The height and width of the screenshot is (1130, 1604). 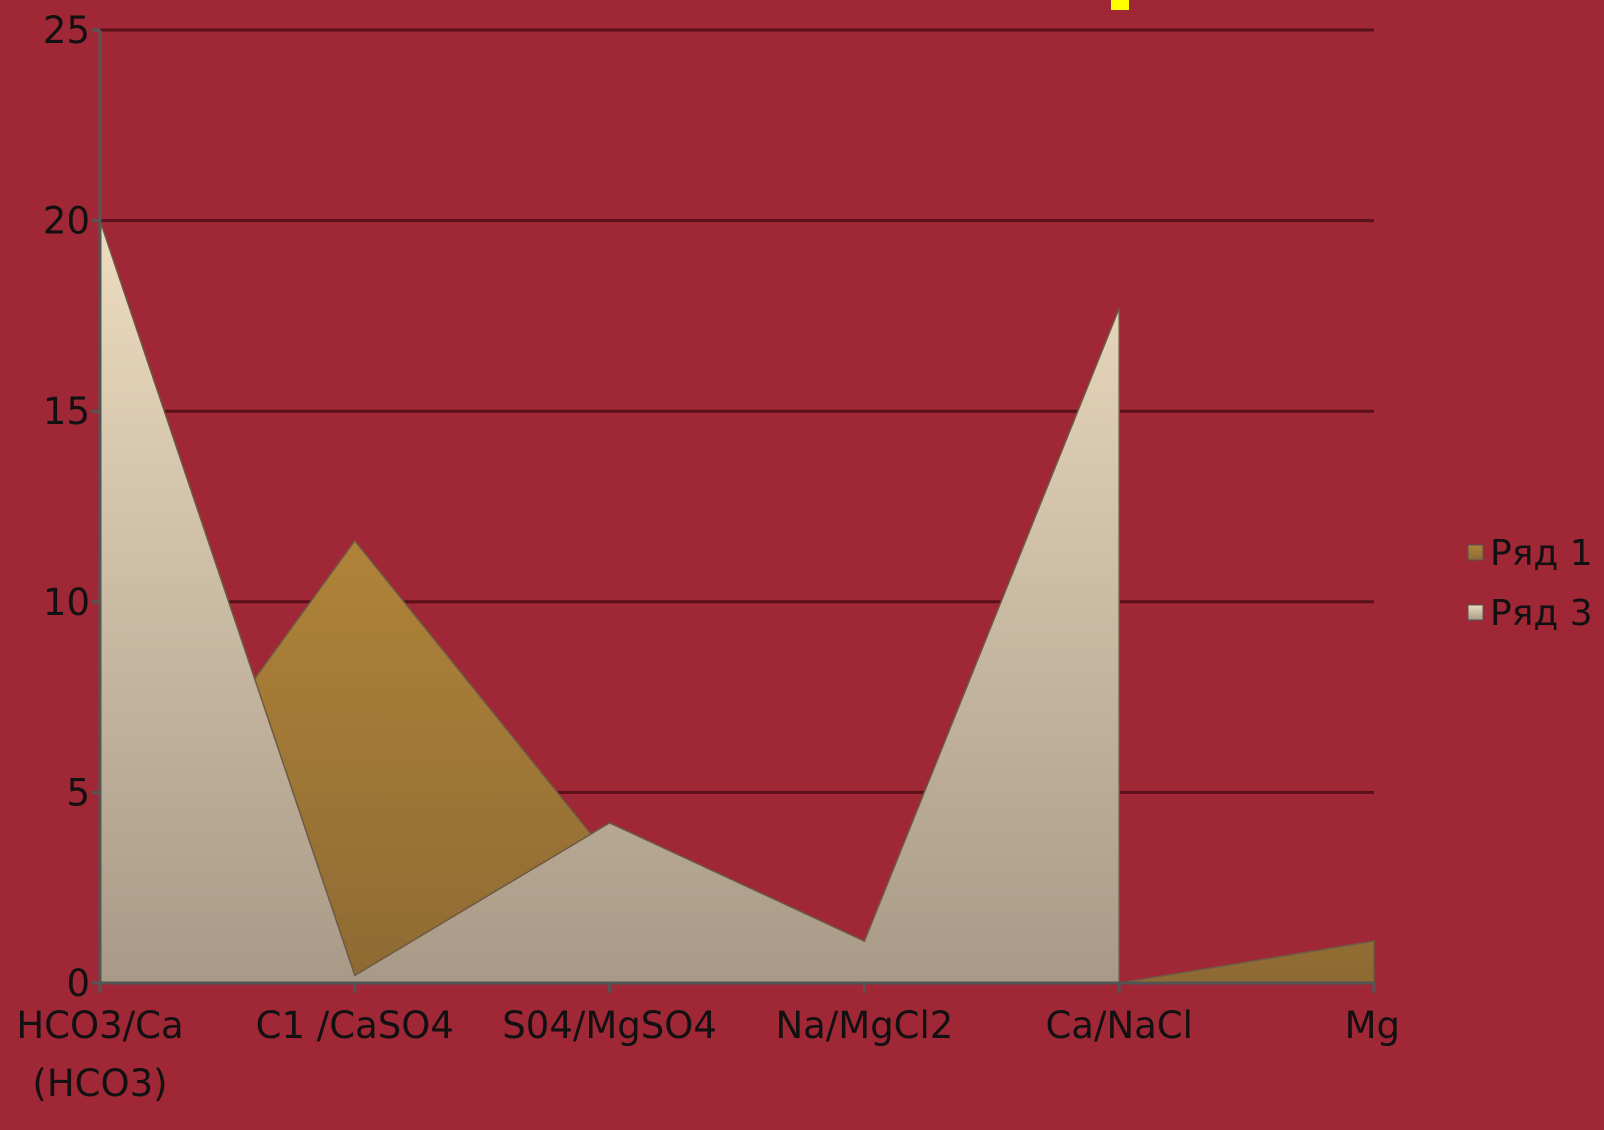 What do you see at coordinates (1541, 553) in the screenshot?
I see `legend-label-series-1: Ряд 1` at bounding box center [1541, 553].